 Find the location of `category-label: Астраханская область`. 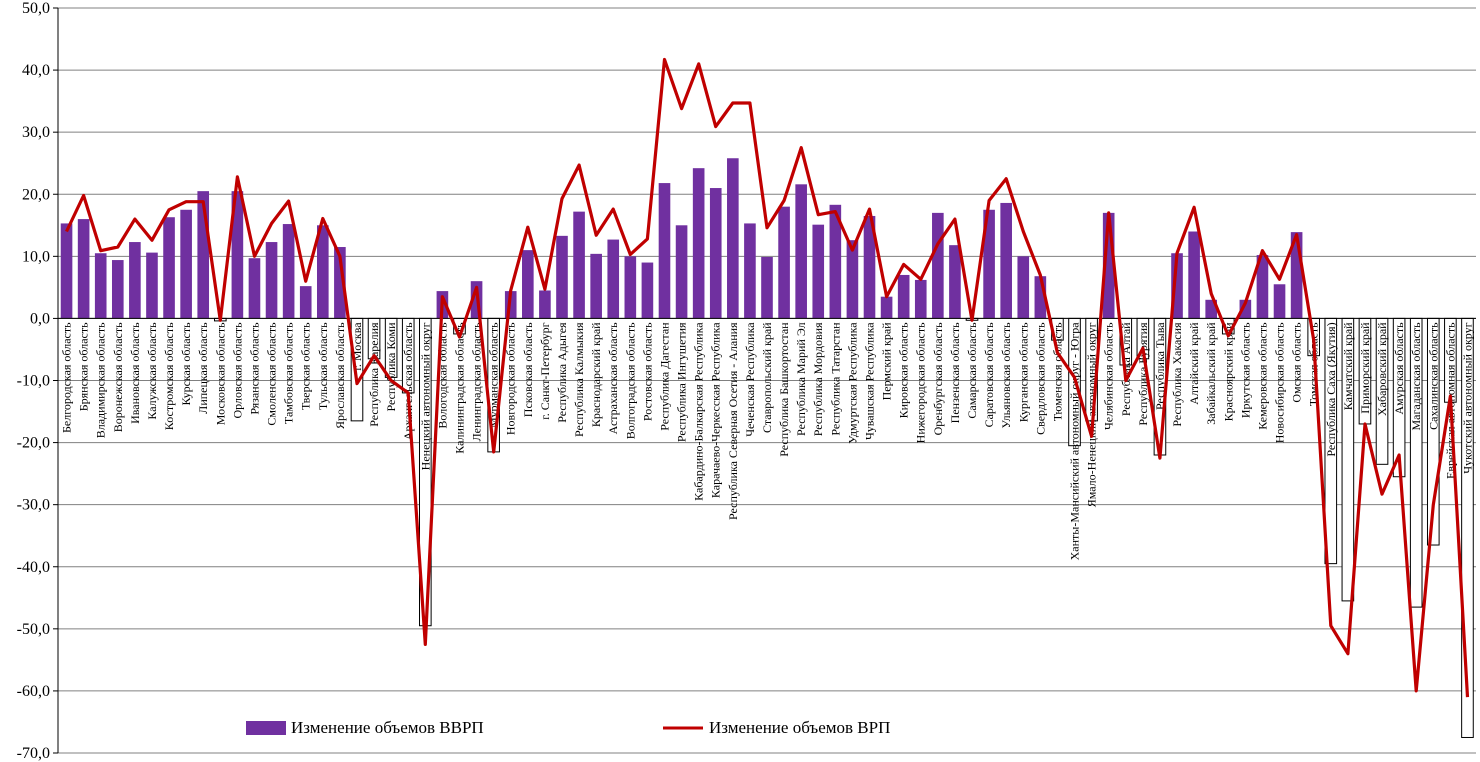

category-label: Астраханская область is located at coordinates (613, 378).